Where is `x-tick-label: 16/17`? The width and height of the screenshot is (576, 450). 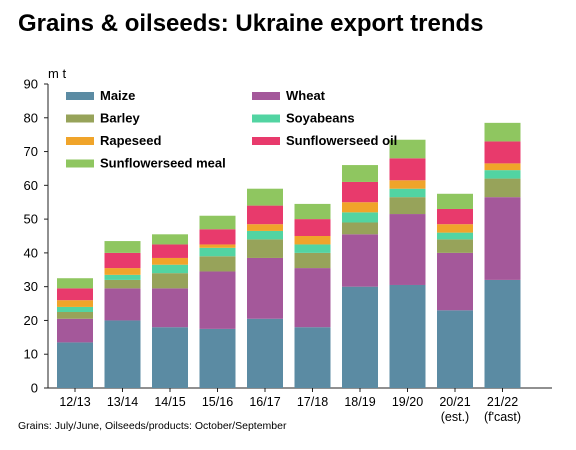
x-tick-label: 16/17 is located at coordinates (264, 402).